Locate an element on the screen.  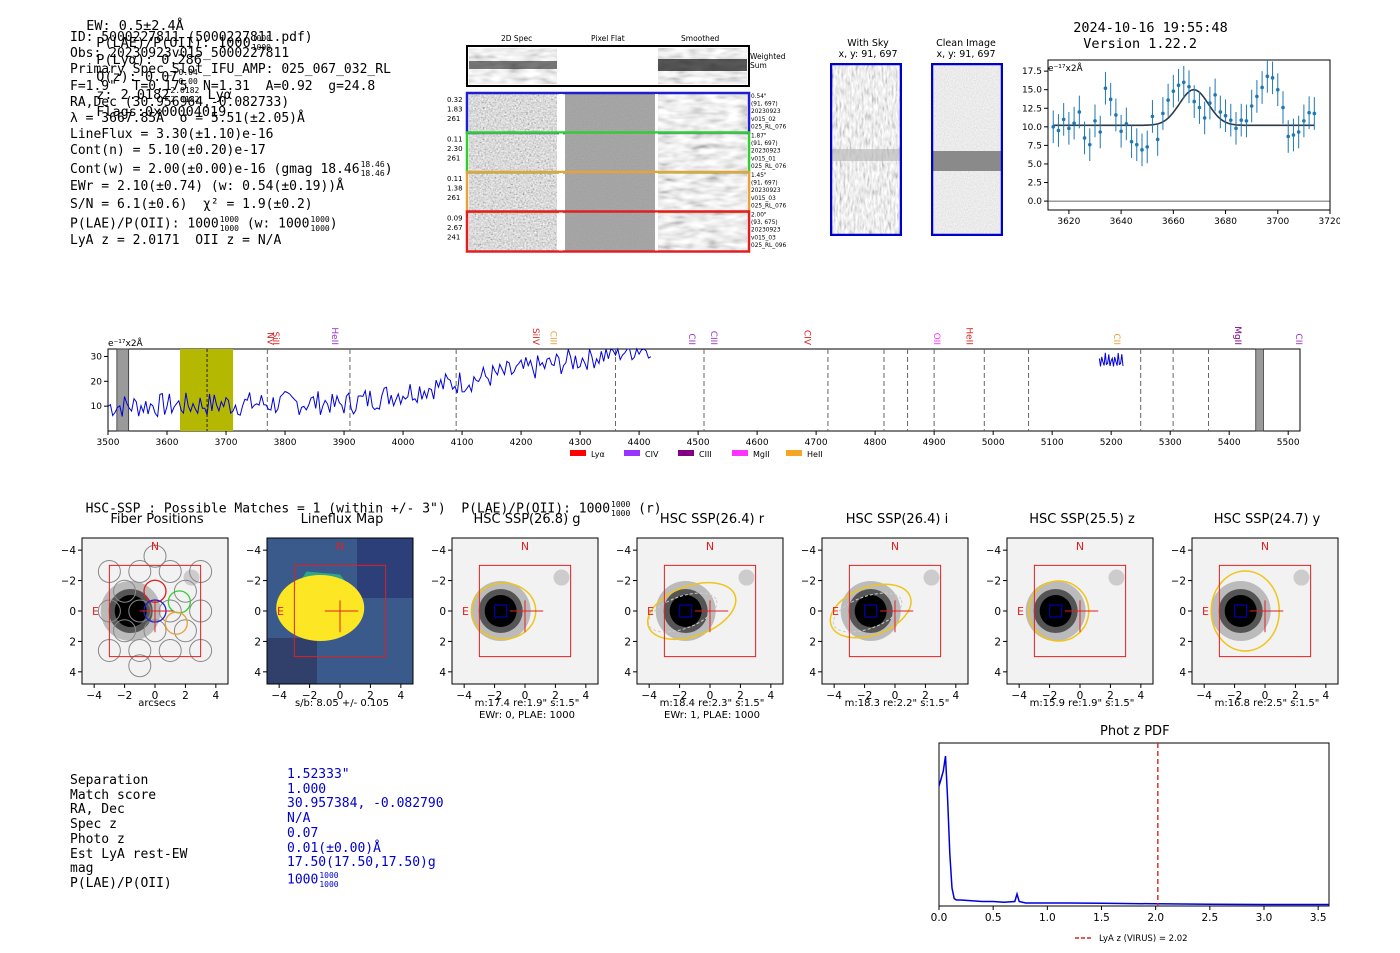
fiber-circle is located at coordinates (170, 571).